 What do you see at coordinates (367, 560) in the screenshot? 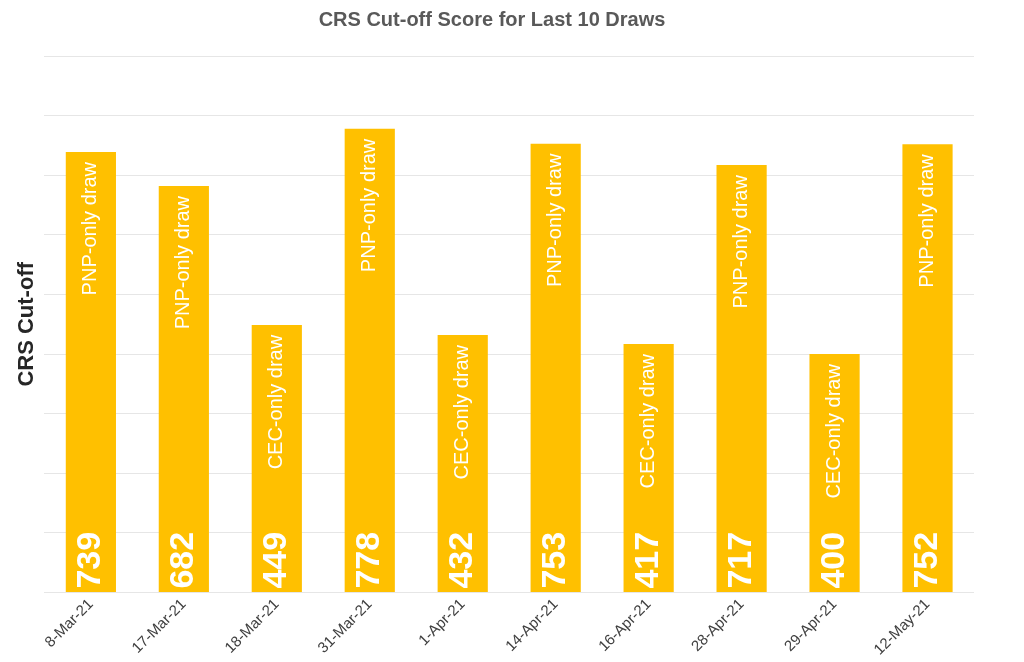
I see `data-label: 778` at bounding box center [367, 560].